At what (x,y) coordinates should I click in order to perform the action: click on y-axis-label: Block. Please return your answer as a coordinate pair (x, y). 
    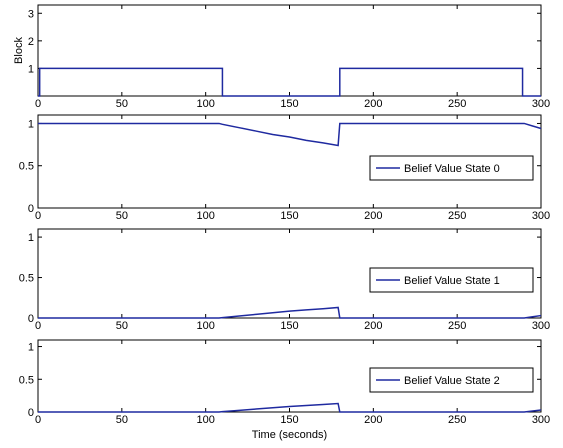
    Looking at the image, I should click on (19, 50).